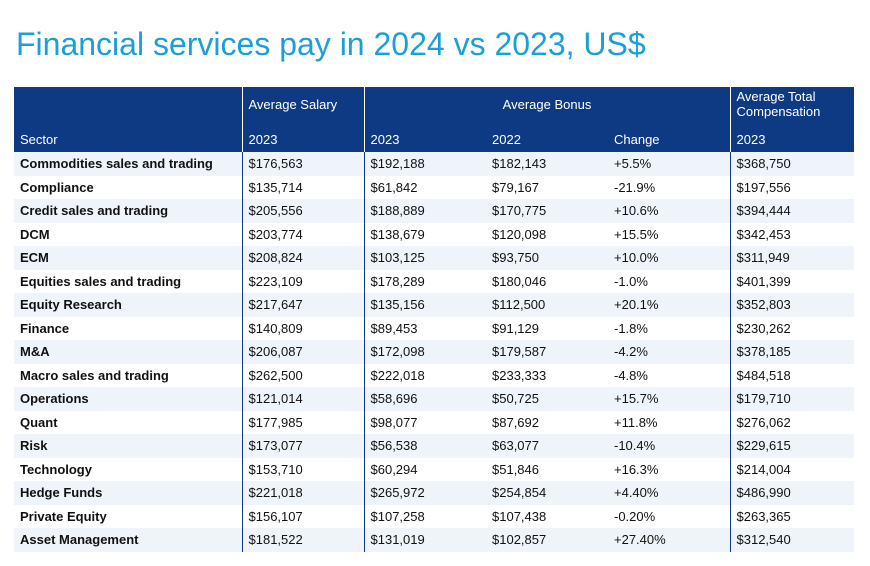  What do you see at coordinates (546, 104) in the screenshot?
I see `header-average-bonus: Average Bonus` at bounding box center [546, 104].